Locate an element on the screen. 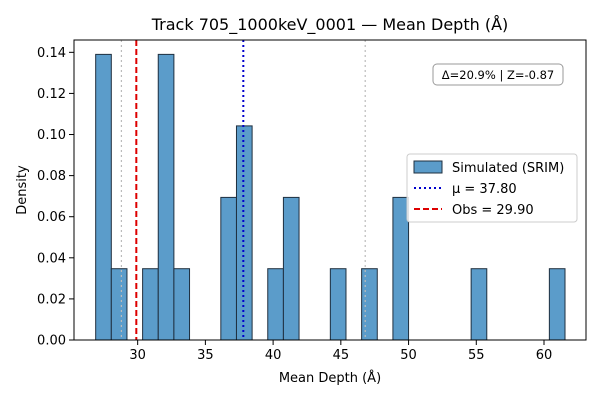 This screenshot has width=600, height=400. x-tick-label: 30 is located at coordinates (137, 355).